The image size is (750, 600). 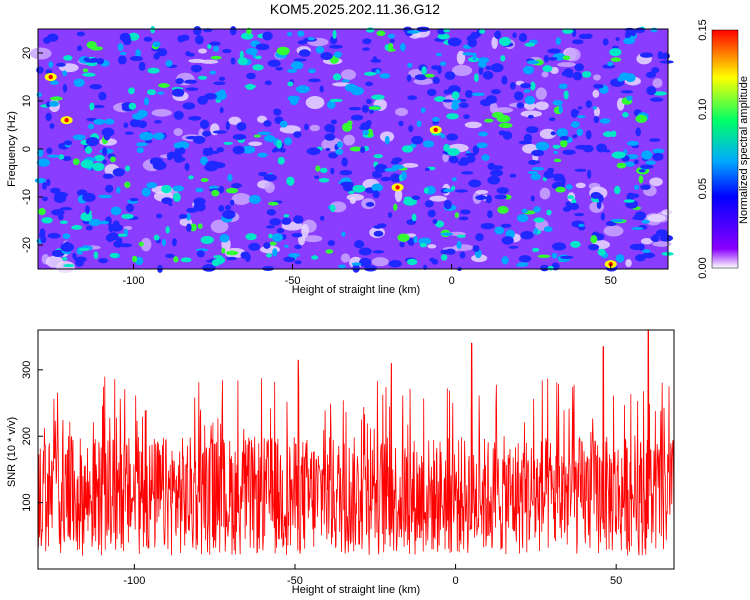 What do you see at coordinates (27, 436) in the screenshot?
I see `snr-y-tick-label: 200` at bounding box center [27, 436].